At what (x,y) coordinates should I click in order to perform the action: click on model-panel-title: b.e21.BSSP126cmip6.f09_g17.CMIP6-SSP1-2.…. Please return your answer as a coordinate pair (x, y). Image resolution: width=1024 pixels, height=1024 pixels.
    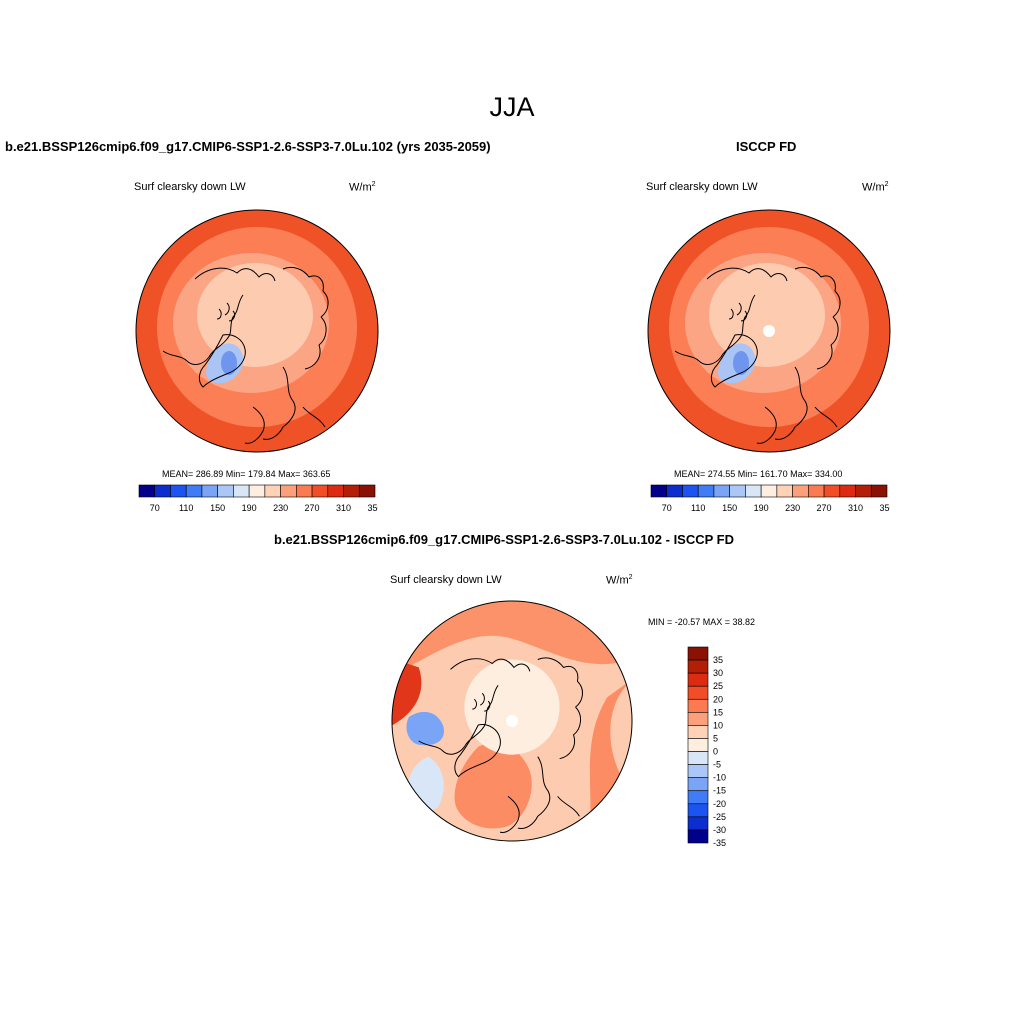
    Looking at the image, I should click on (248, 146).